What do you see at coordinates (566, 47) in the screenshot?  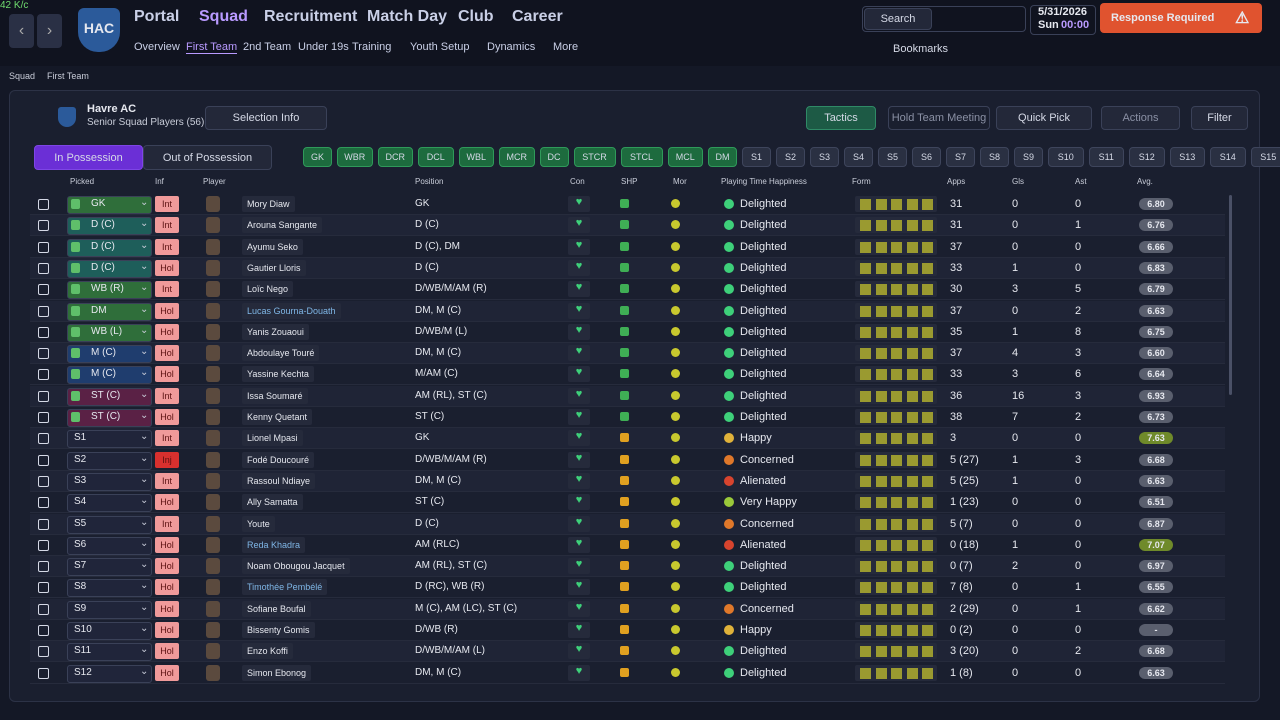 I see `nav-submenu: More` at bounding box center [566, 47].